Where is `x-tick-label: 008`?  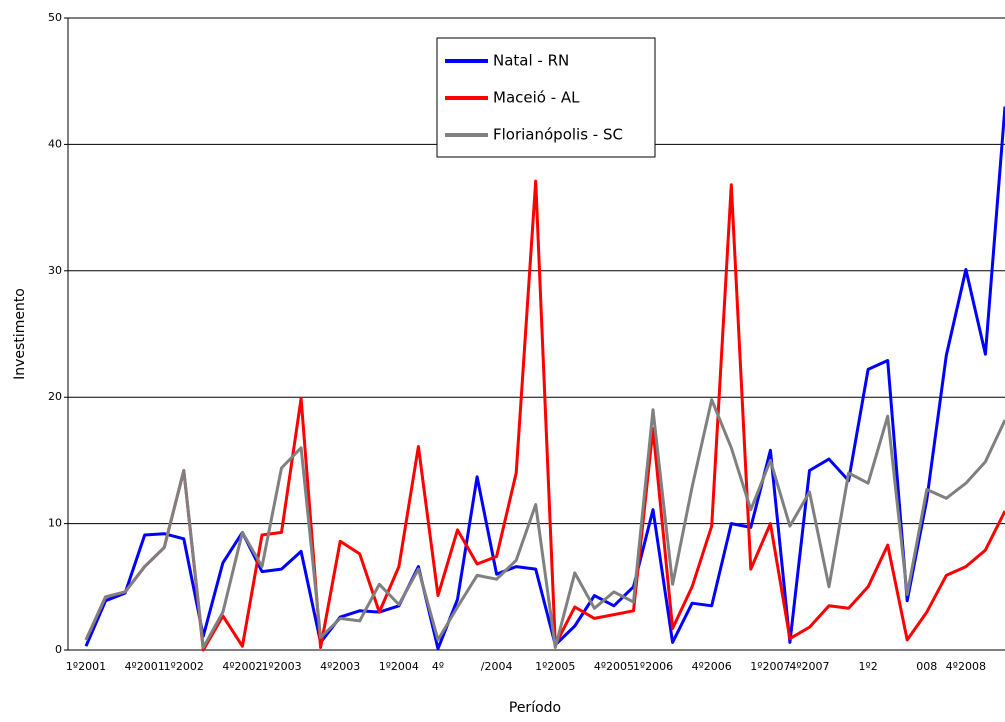 x-tick-label: 008 is located at coordinates (926, 666).